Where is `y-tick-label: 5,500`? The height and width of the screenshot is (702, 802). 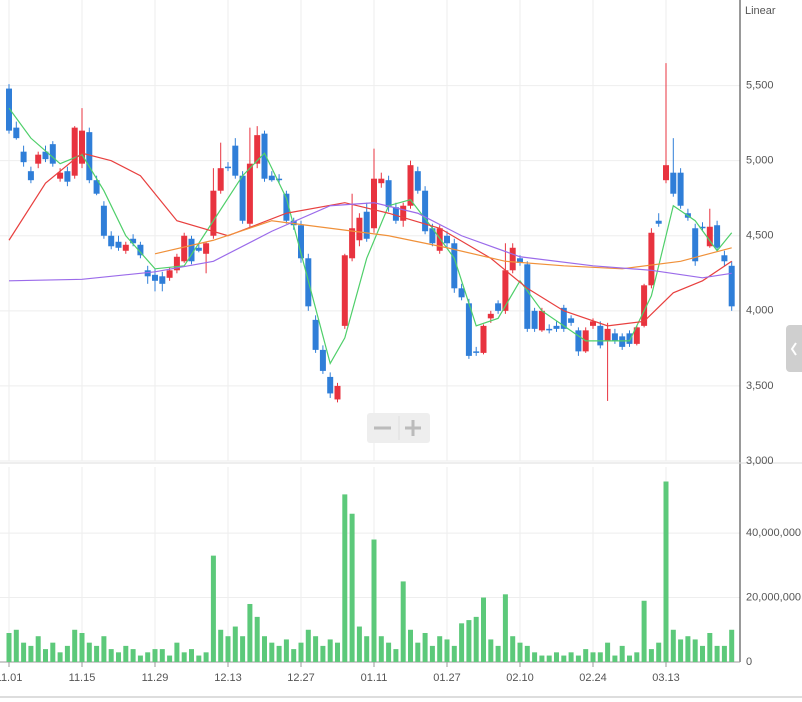
y-tick-label: 5,500 is located at coordinates (760, 85).